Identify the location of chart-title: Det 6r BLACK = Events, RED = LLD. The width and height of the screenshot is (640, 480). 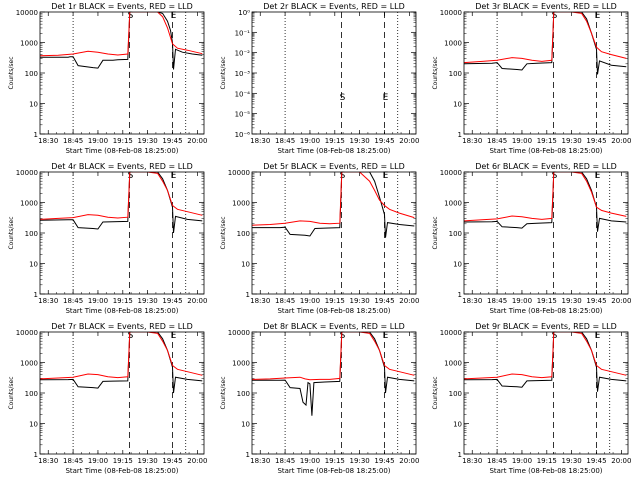
(546, 166).